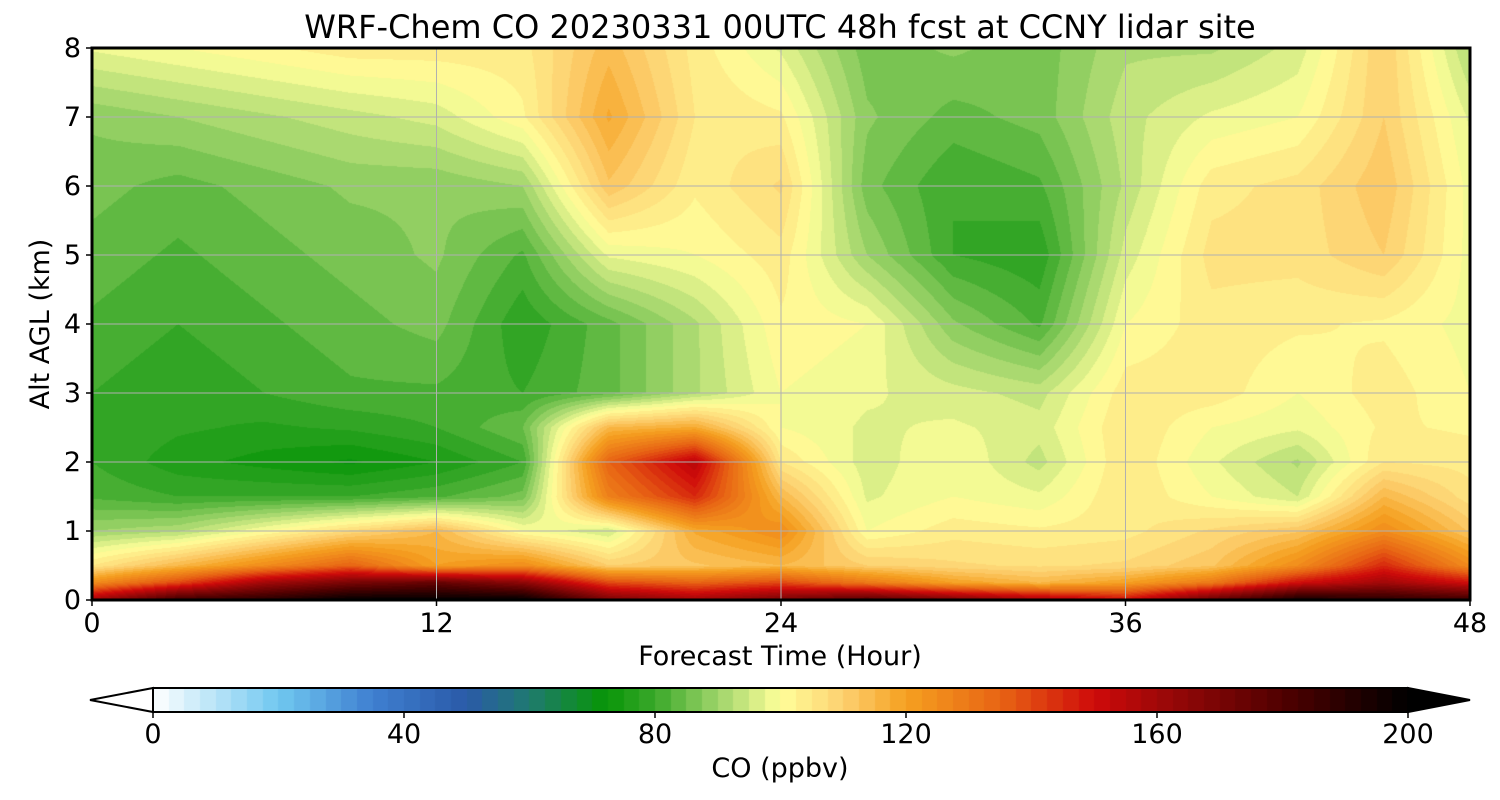 The width and height of the screenshot is (1500, 800). What do you see at coordinates (72, 324) in the screenshot?
I see `y-tick-label: 4` at bounding box center [72, 324].